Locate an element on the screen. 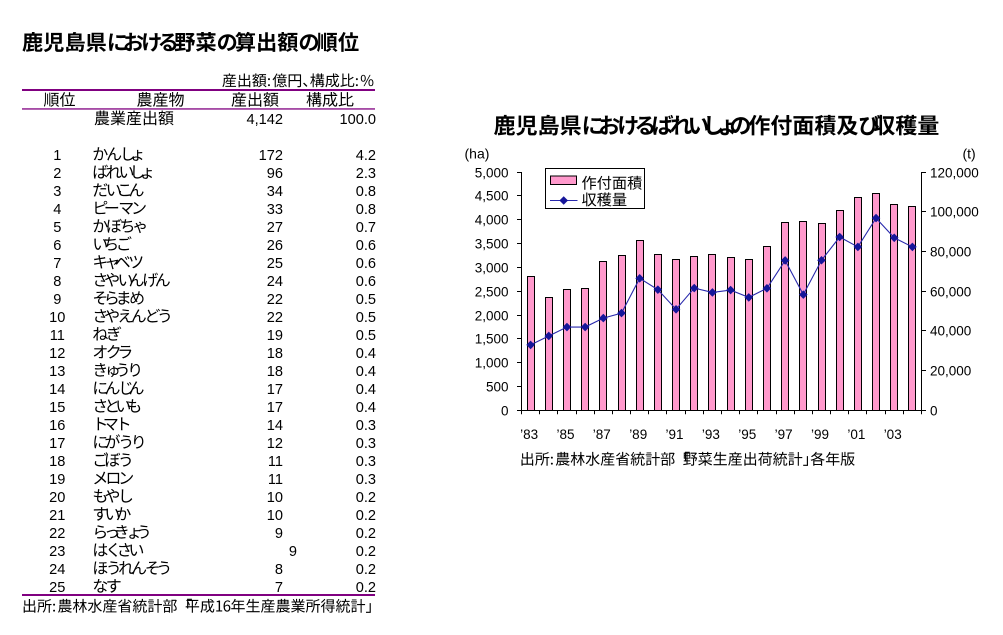  svg-text: ’97 is located at coordinates (784, 434).